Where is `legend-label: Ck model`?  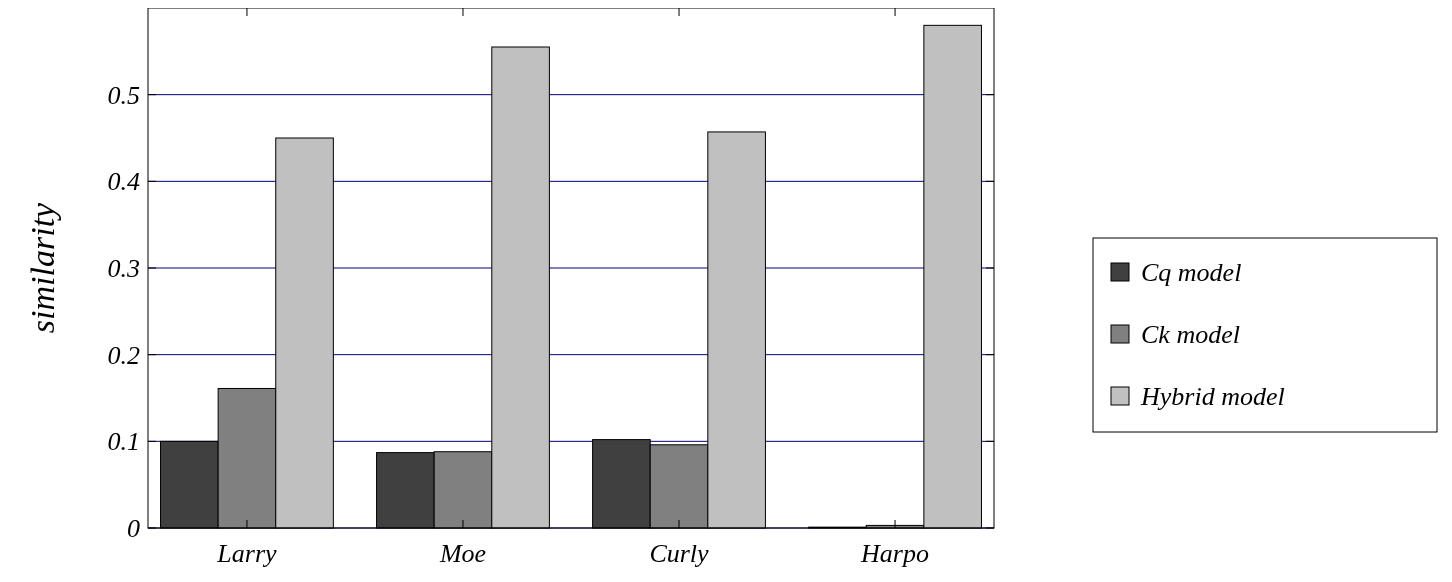
legend-label: Ck model is located at coordinates (1190, 335).